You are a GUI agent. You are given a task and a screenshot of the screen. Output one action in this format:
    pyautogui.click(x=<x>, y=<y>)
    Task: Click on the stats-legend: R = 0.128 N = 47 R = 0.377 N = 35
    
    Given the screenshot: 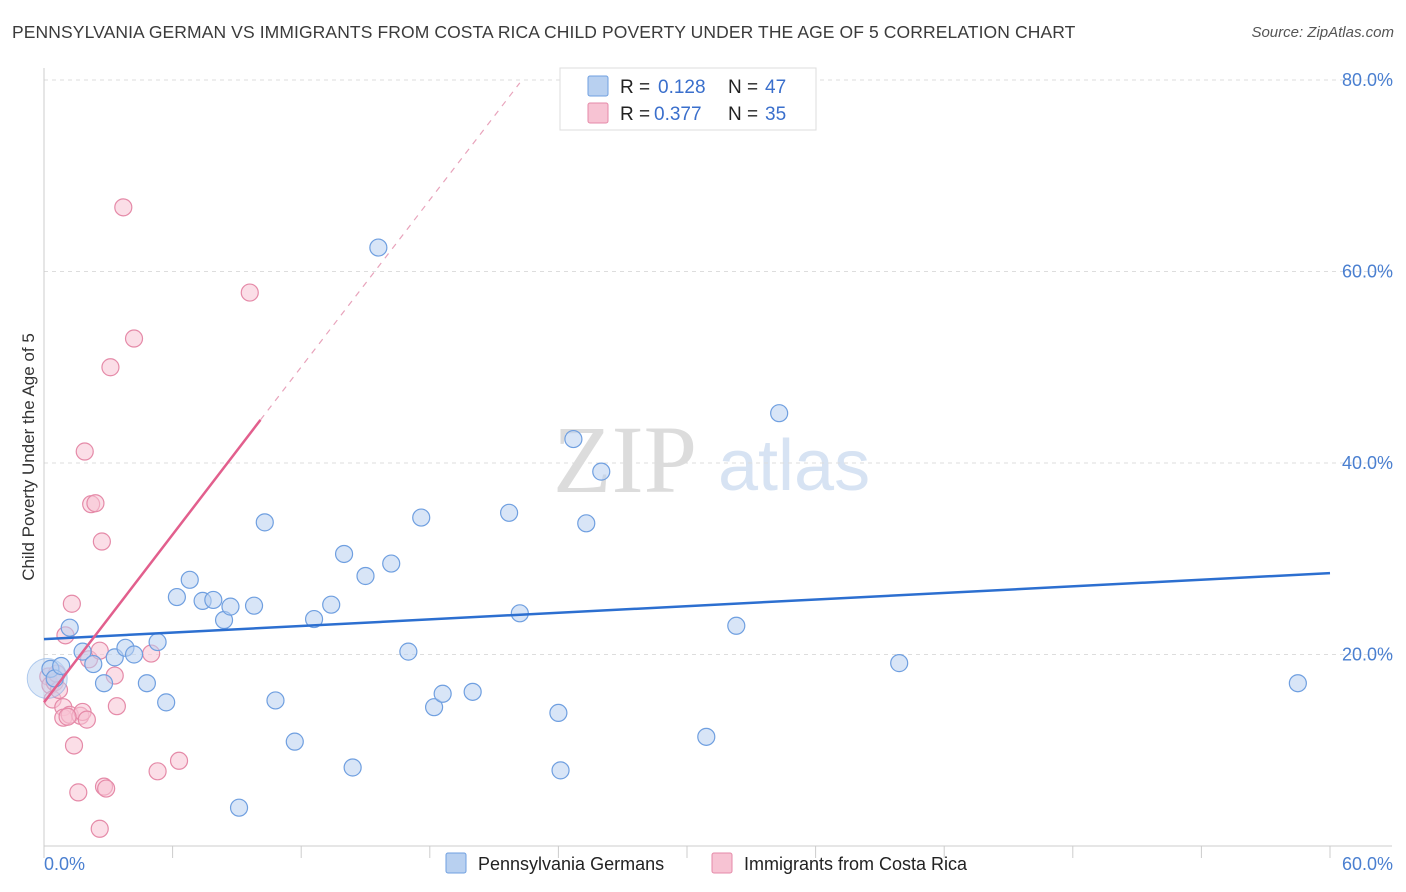 What is the action you would take?
    pyautogui.click(x=688, y=99)
    